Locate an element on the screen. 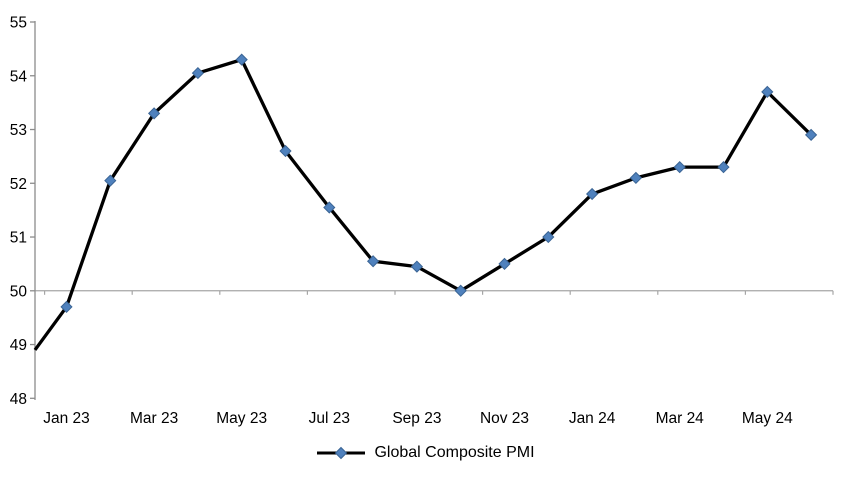 Image resolution: width=852 pixels, height=481 pixels. x-tick-label: May 24 is located at coordinates (767, 418).